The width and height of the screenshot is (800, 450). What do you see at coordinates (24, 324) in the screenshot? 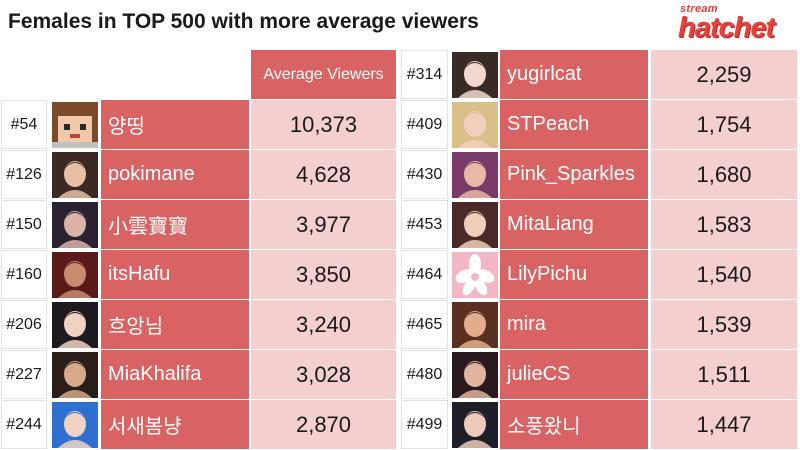
I see `rank-cell: #206` at bounding box center [24, 324].